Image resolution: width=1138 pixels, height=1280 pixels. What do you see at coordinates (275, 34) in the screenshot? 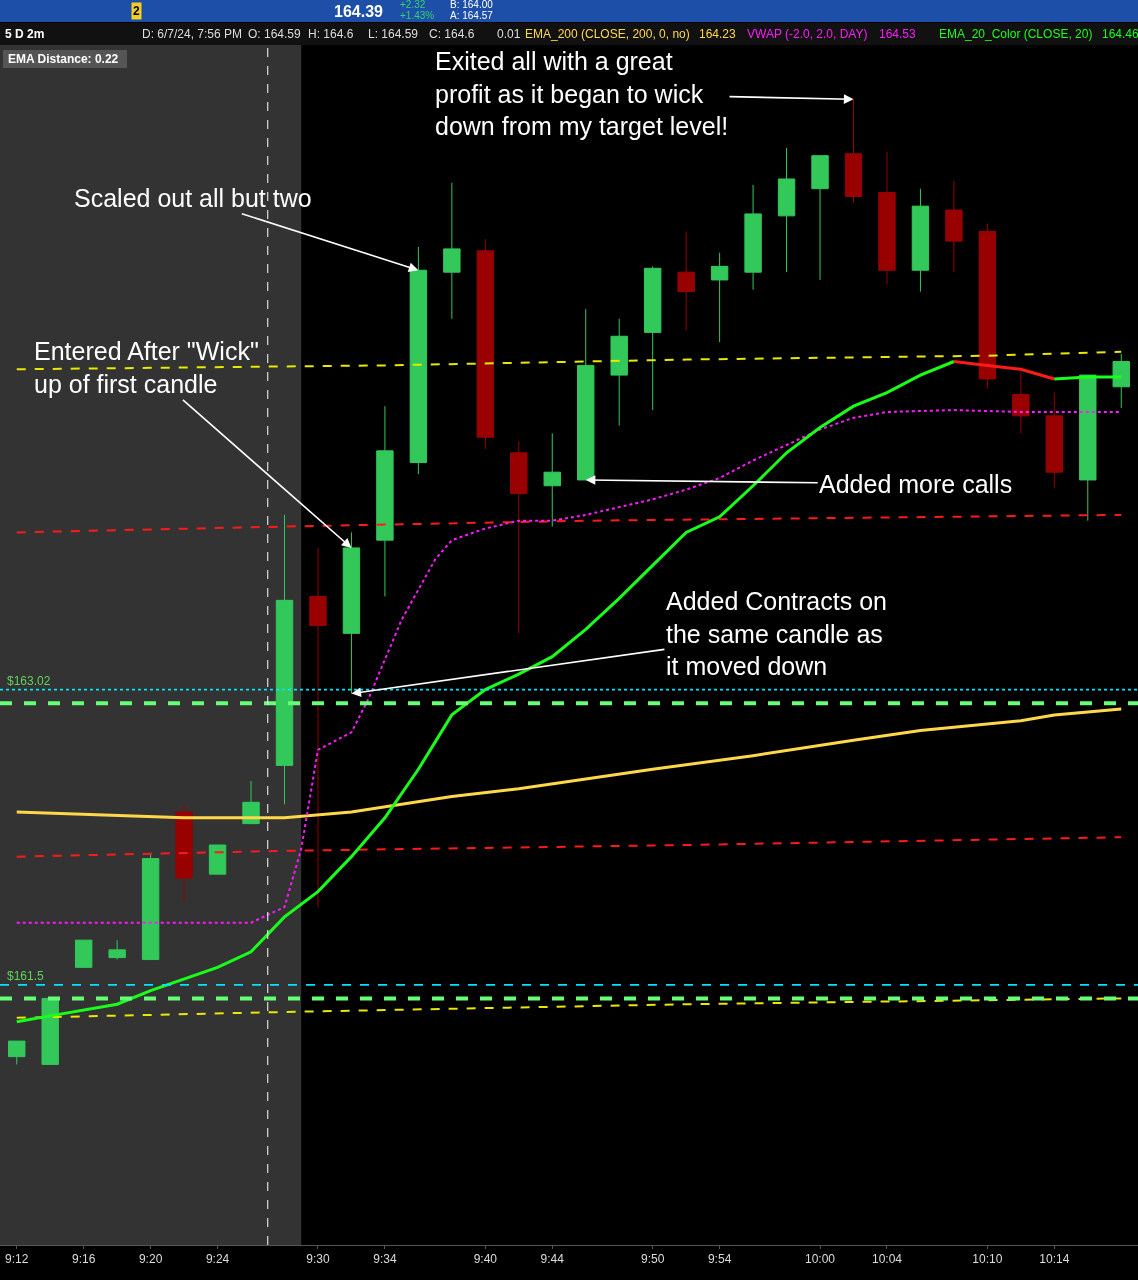
I see `text: O: 164.59` at bounding box center [275, 34].